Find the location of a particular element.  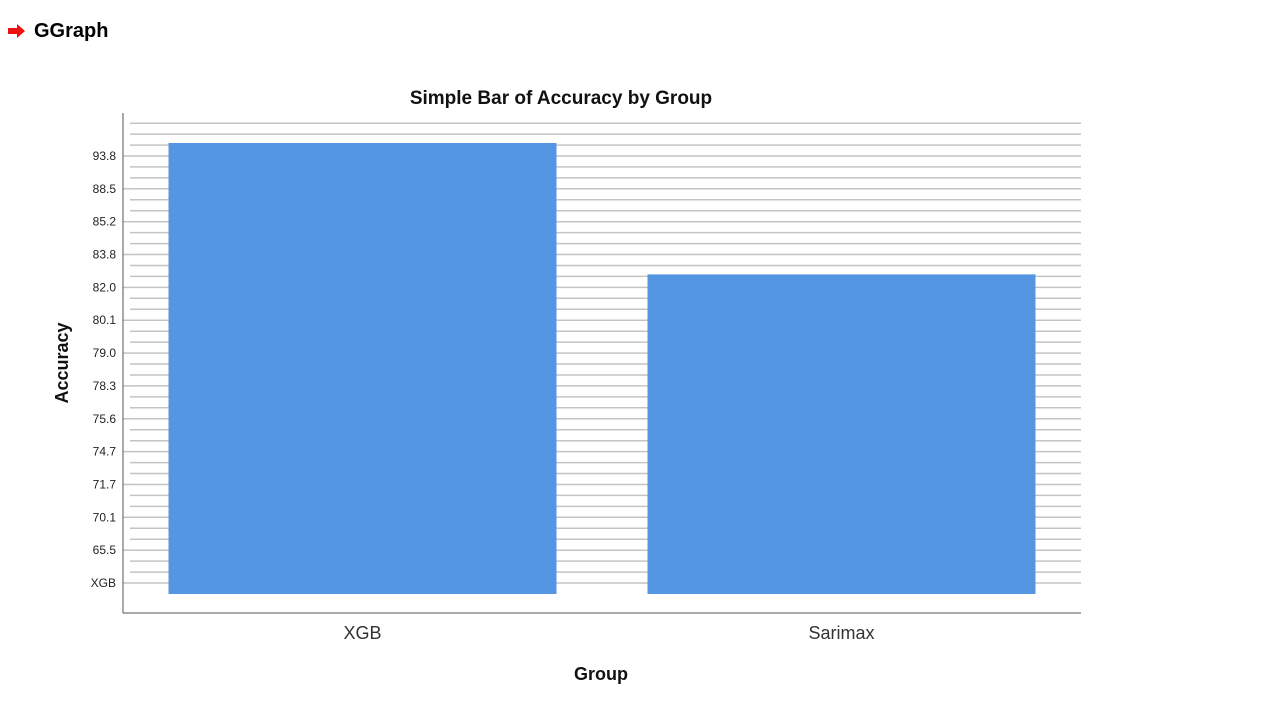

chart-title: Simple Bar of Accuracy by Group is located at coordinates (561, 98).